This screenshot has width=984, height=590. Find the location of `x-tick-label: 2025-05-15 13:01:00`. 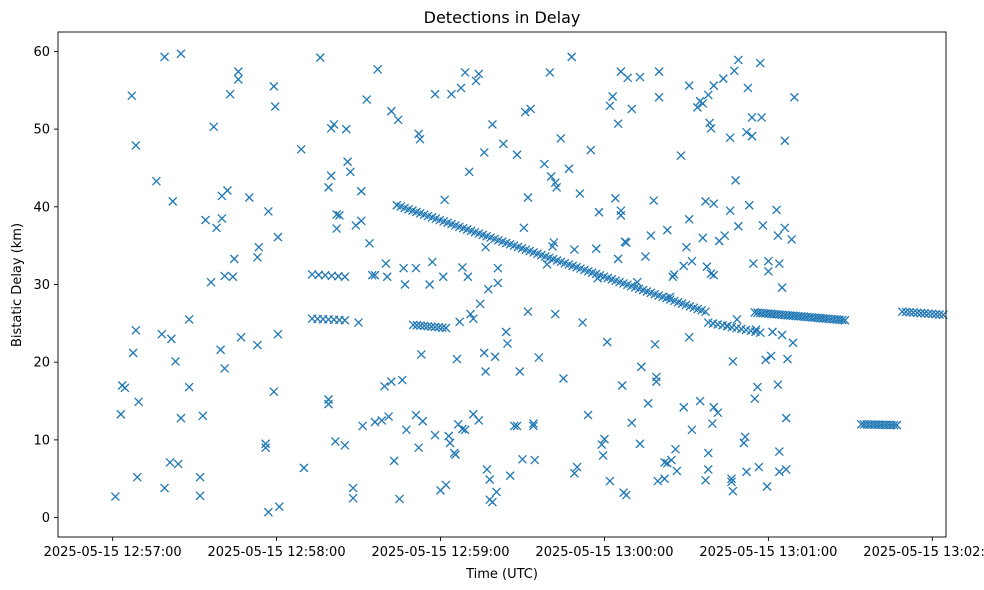

x-tick-label: 2025-05-15 13:01:00 is located at coordinates (768, 552).